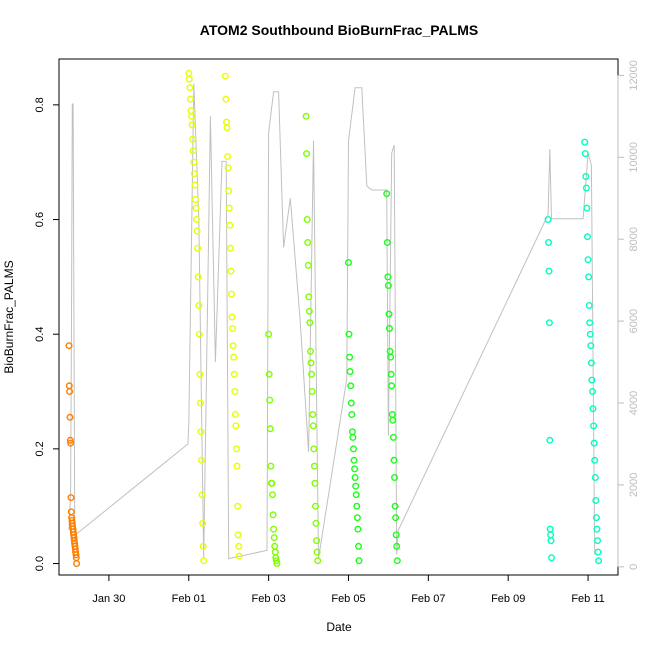 Image resolution: width=650 pixels, height=655 pixels. I want to click on y-tick-label: 0.8, so click(40, 104).